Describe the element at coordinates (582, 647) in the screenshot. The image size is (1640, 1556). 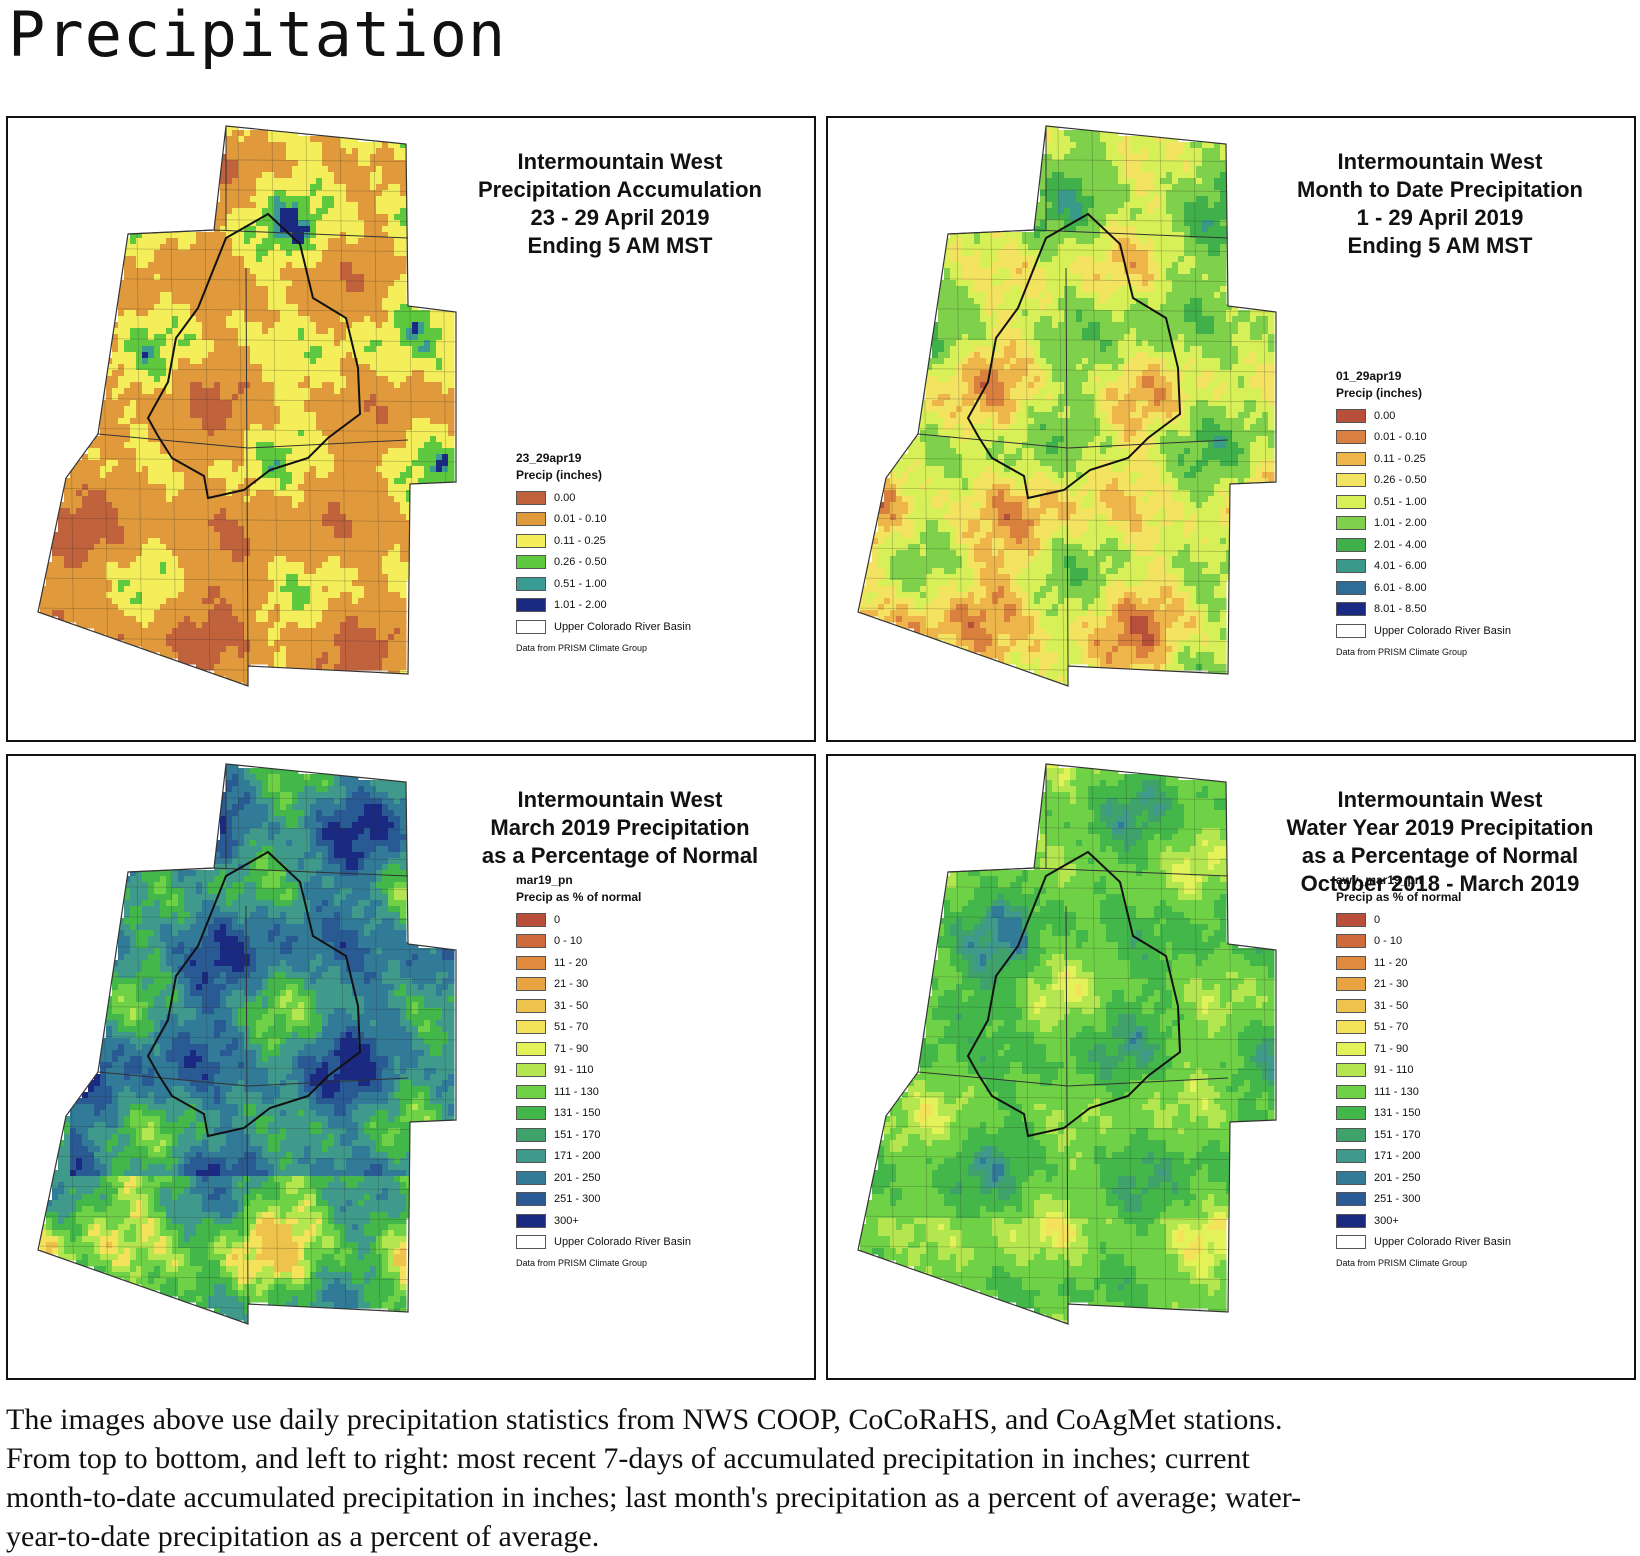
I see `legend-note: Data from PRISM Climate Group` at that location.